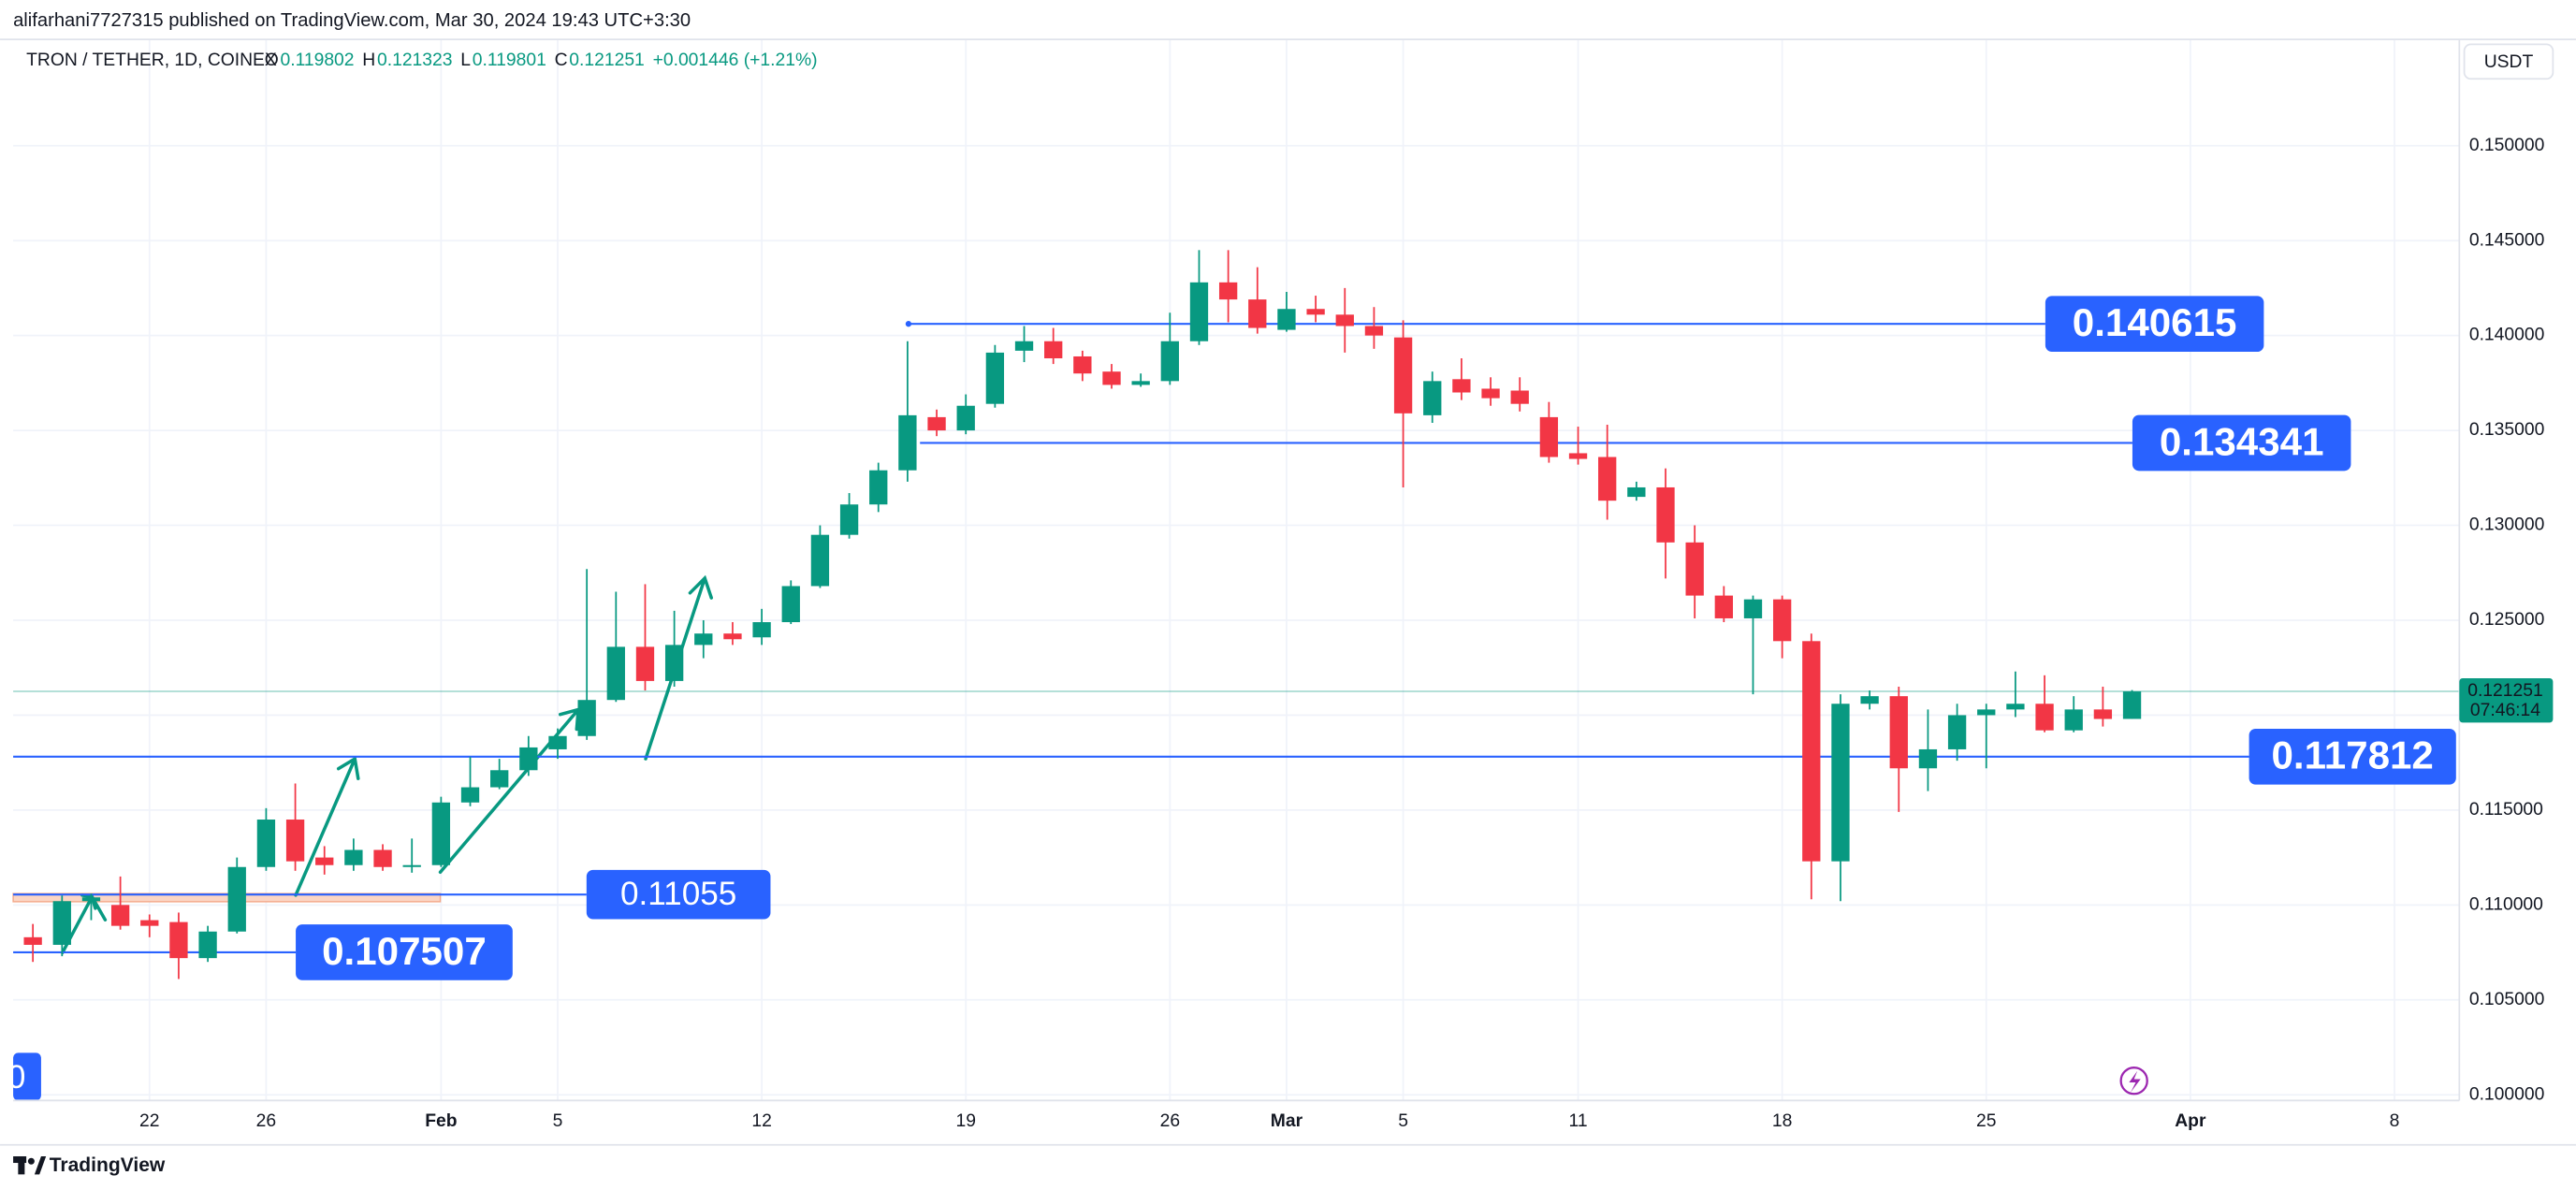 The height and width of the screenshot is (1190, 2576). I want to click on level-label: 0.11055, so click(678, 894).